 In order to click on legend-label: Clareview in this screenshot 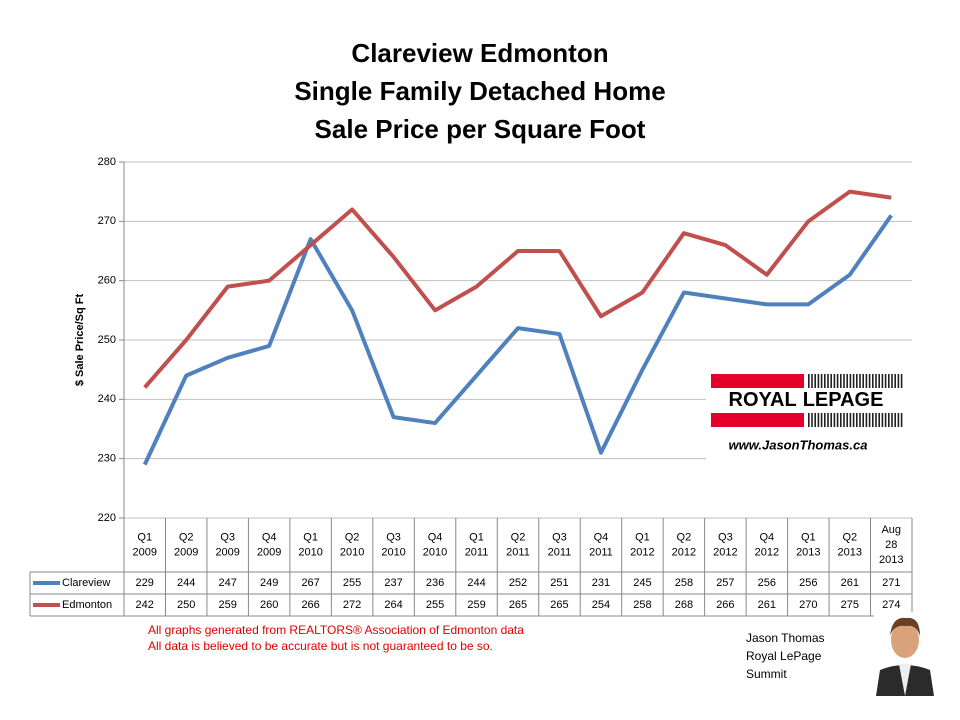, I will do `click(86, 583)`.